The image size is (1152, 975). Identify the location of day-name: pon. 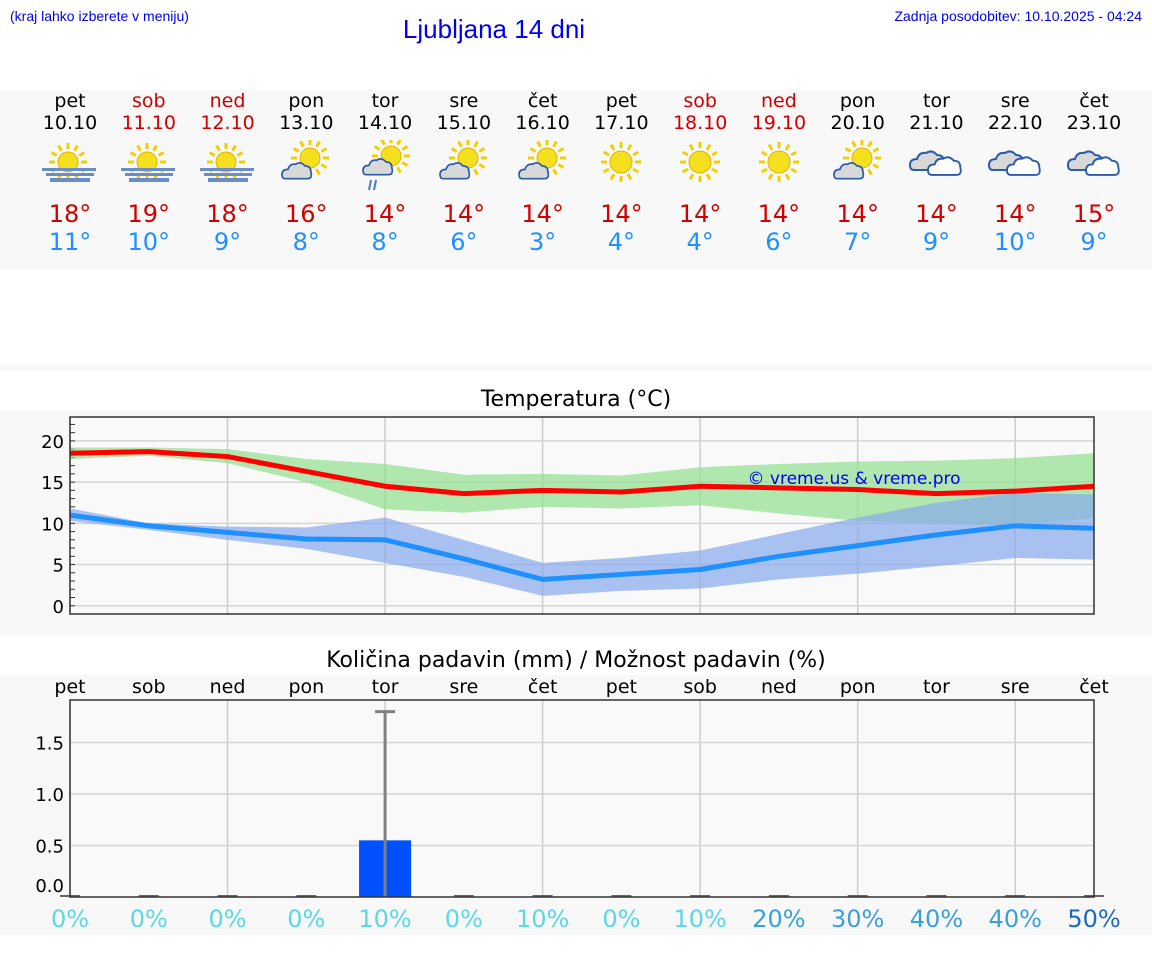
(857, 101).